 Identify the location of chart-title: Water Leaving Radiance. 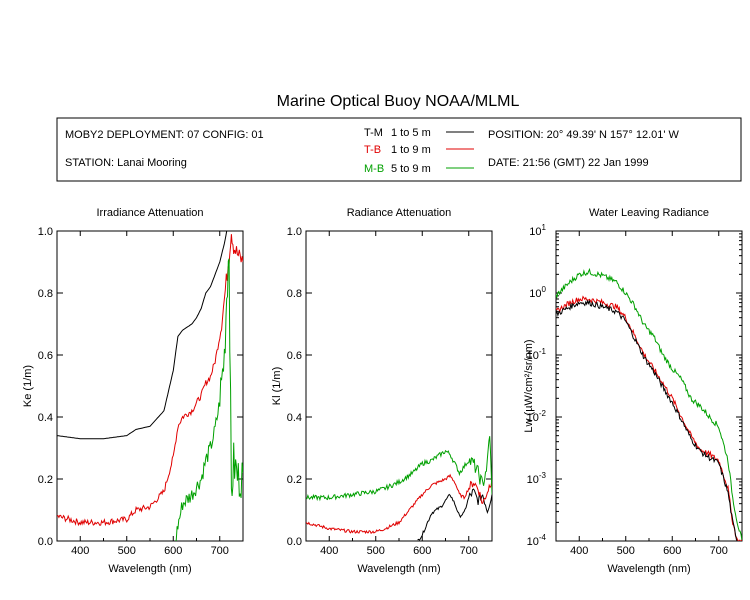
(649, 213).